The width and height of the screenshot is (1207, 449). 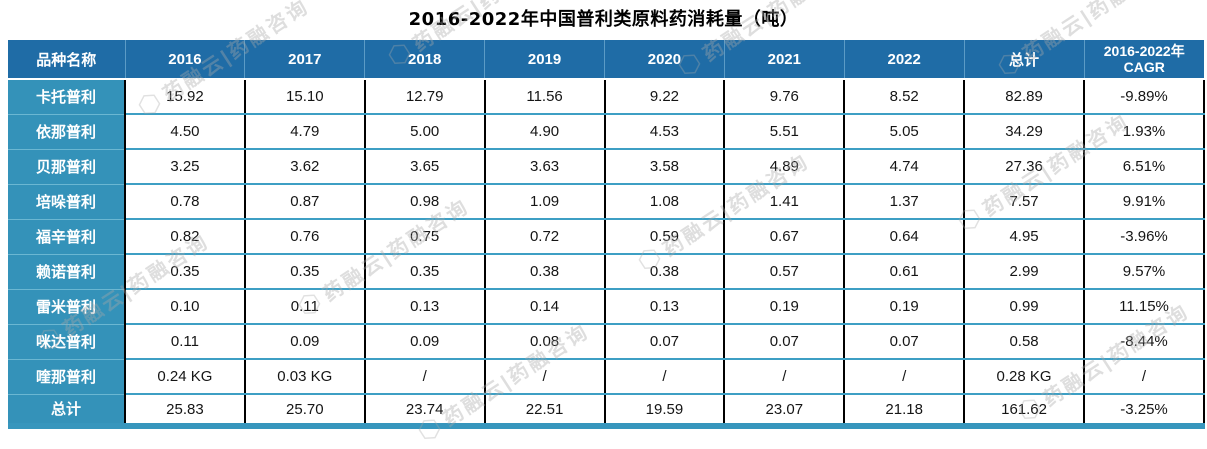 What do you see at coordinates (544, 60) in the screenshot?
I see `header-col-4: 2019` at bounding box center [544, 60].